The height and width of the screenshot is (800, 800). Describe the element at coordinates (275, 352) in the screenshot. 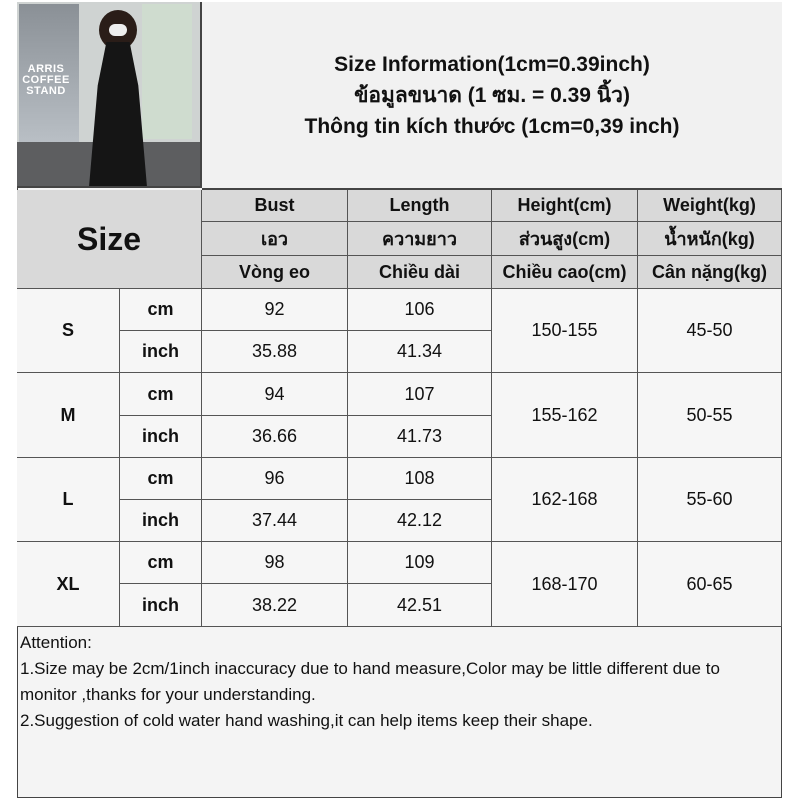

I see `bust-inch: 35.88` at that location.